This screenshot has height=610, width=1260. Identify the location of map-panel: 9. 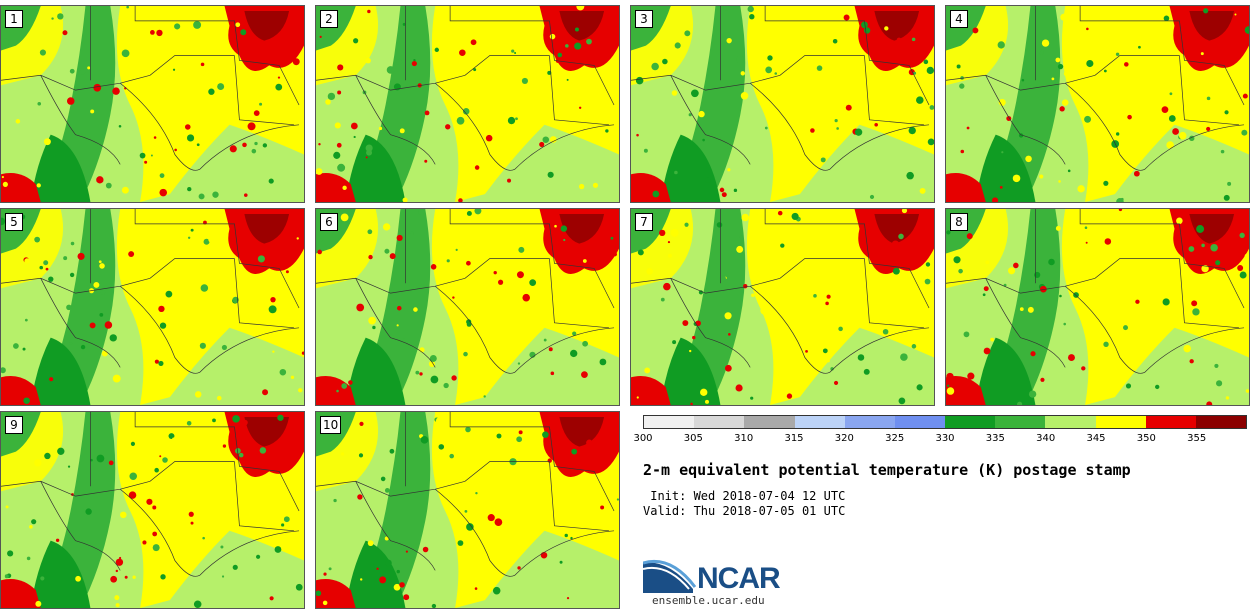
(152, 510).